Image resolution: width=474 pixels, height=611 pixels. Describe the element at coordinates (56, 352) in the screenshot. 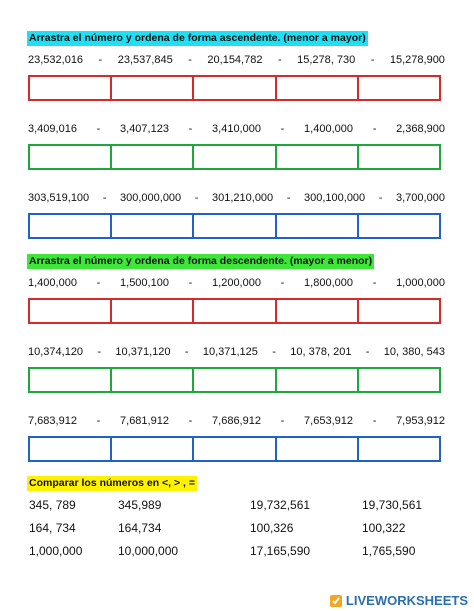

I see `number-tile: 10,374,120` at that location.